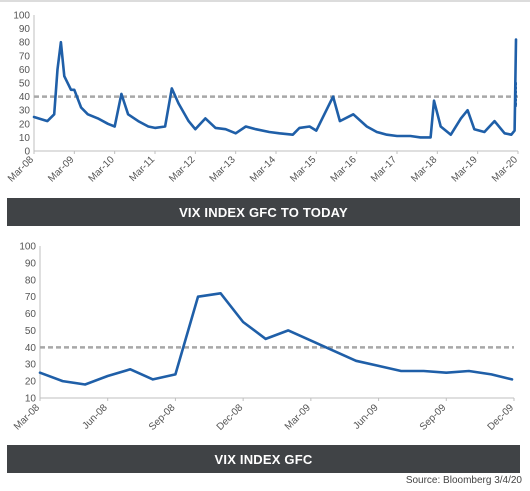 Image resolution: width=530 pixels, height=491 pixels. What do you see at coordinates (463, 480) in the screenshot?
I see `source-note: Source: Bloomberg 3/4/20` at bounding box center [463, 480].